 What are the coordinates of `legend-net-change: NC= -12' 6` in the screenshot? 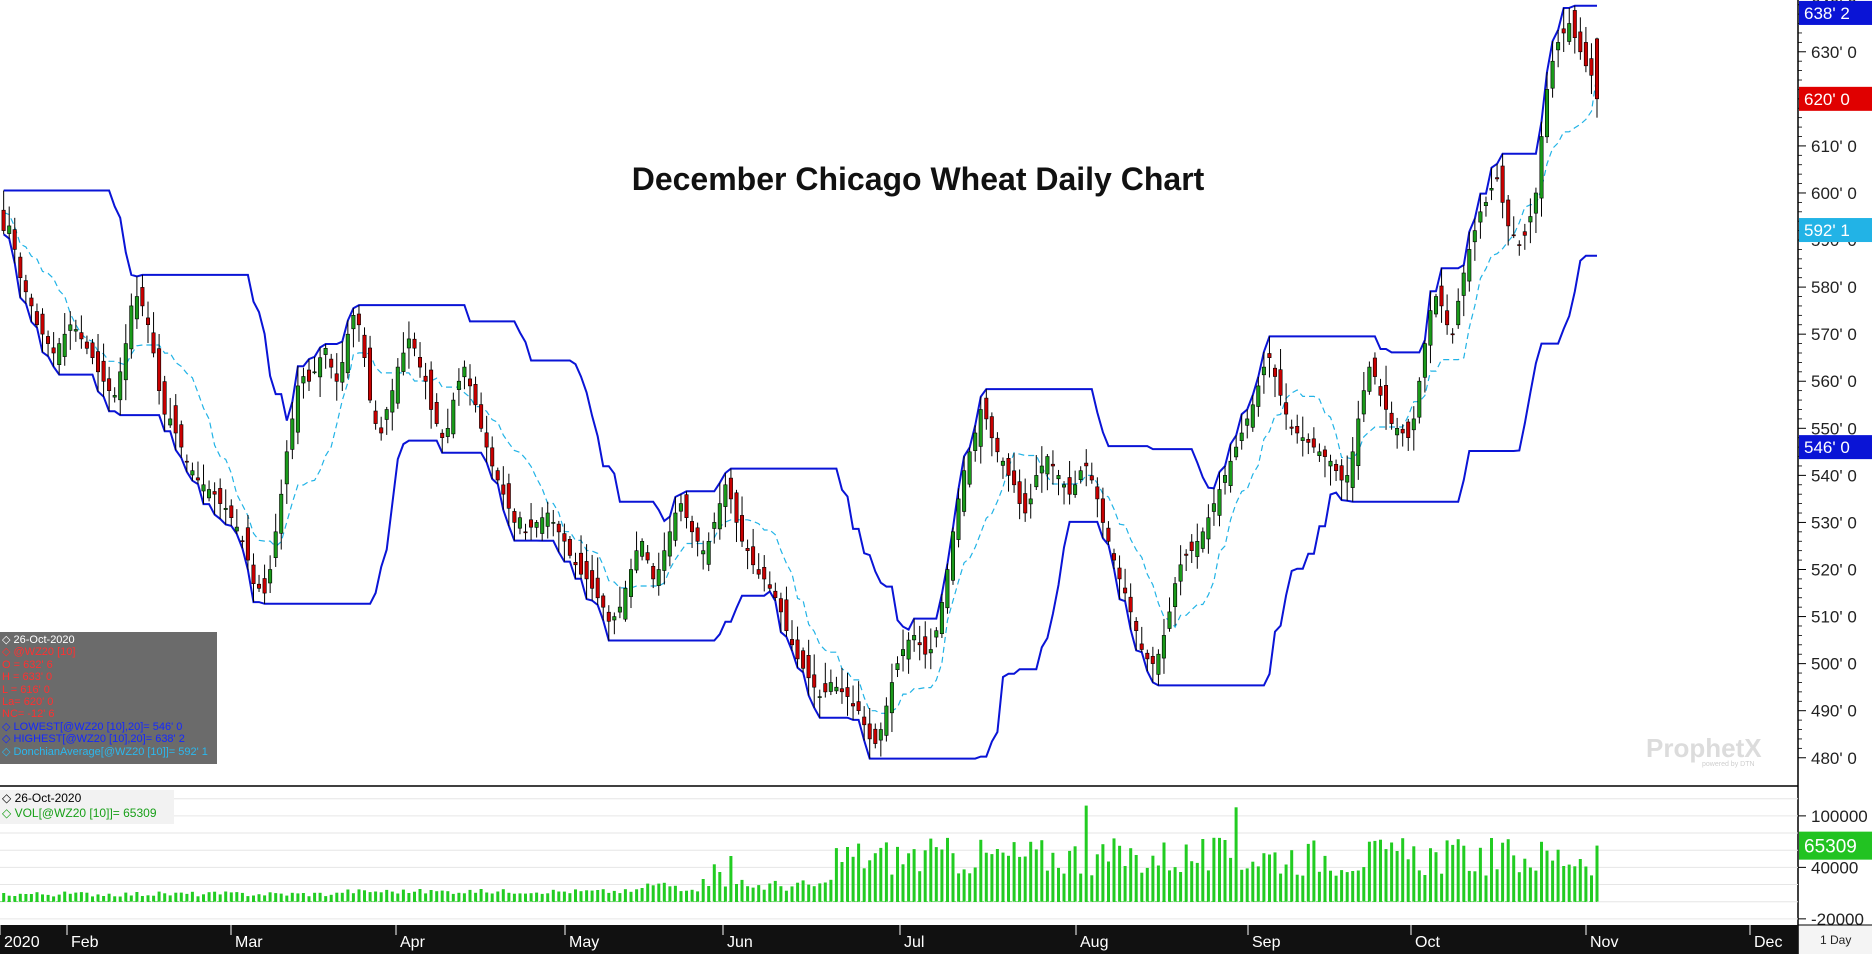 It's located at (28, 714).